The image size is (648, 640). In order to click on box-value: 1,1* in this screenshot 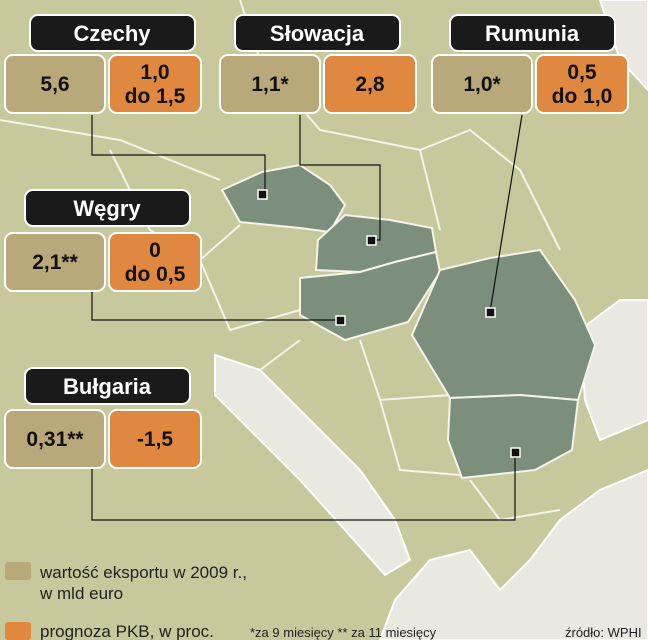, I will do `click(270, 84)`.